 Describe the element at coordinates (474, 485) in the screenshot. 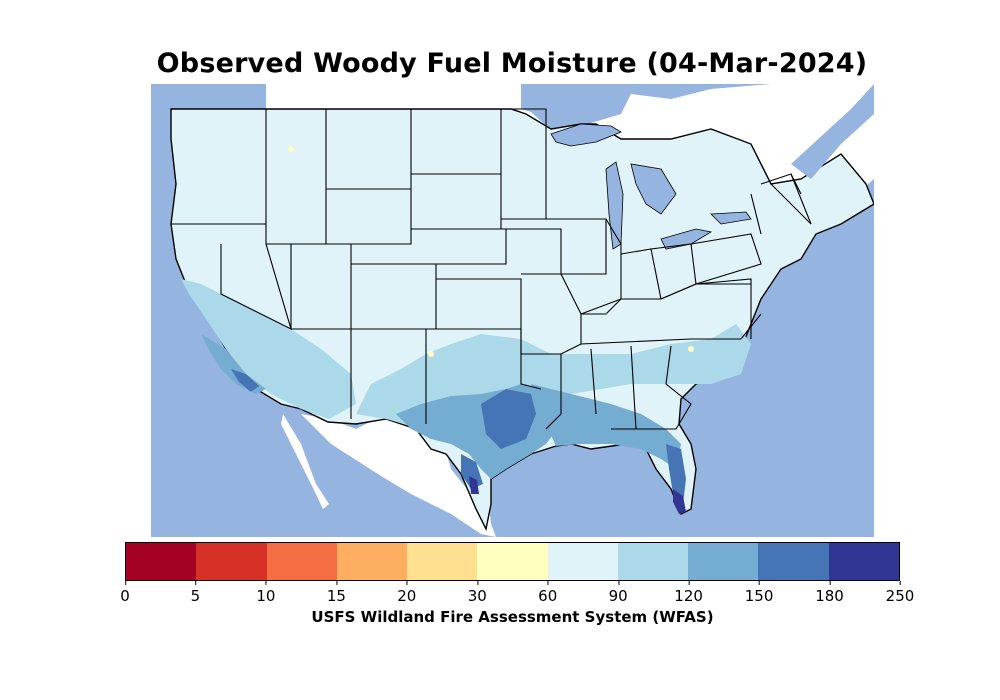

I see `moisture-band-180-250-texas` at that location.